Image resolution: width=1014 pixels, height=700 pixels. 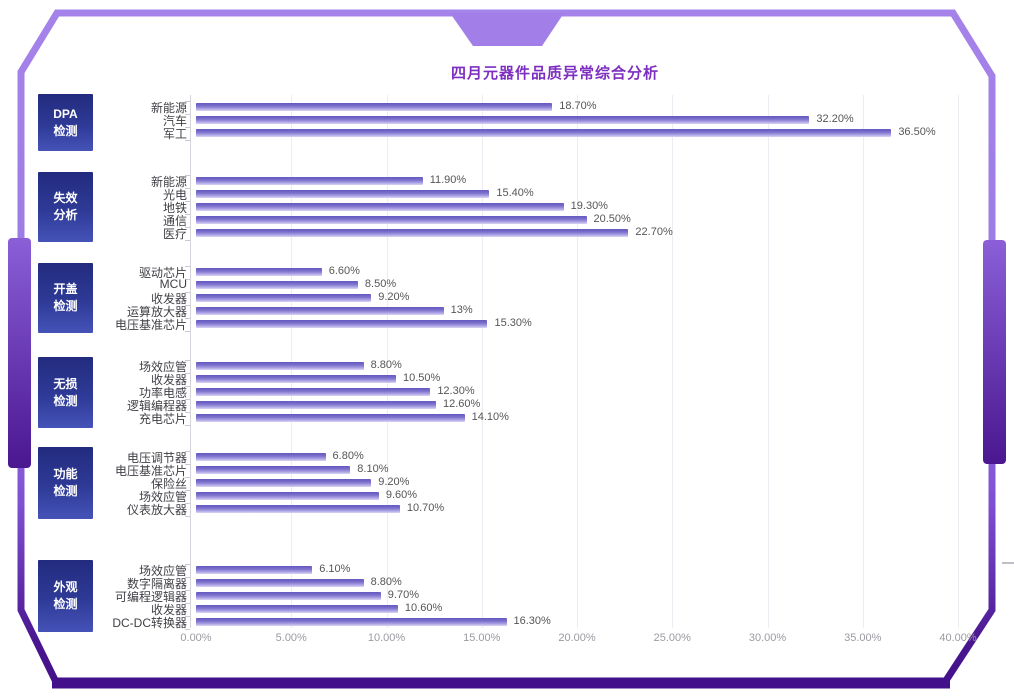 I want to click on bar-value-label: 8.50%, so click(x=380, y=284).